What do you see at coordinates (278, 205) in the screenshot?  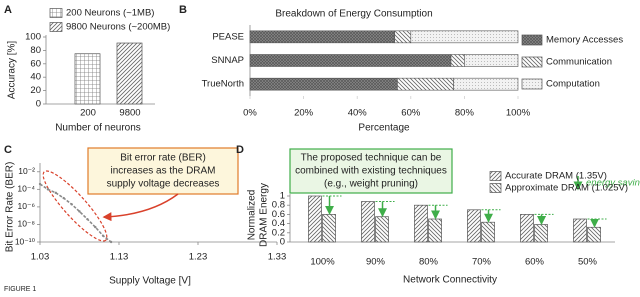 I see `y-tick-label: 0.8` at bounding box center [278, 205].